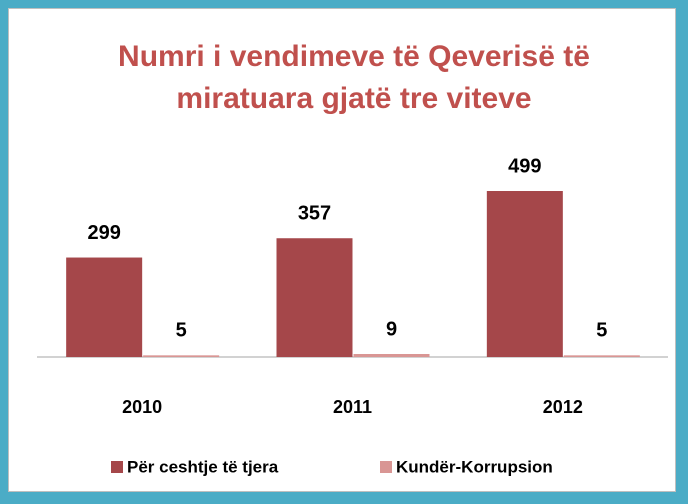  I want to click on data-label: 499, so click(524, 166).